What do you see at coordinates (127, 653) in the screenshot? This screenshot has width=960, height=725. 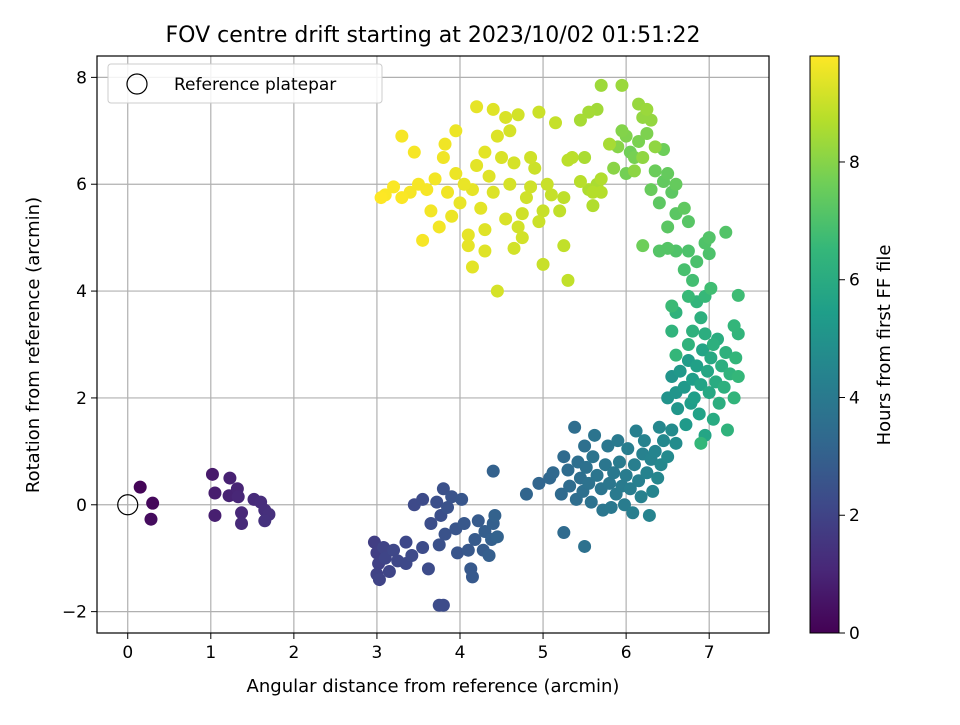 I see `x-tick-label: 0` at bounding box center [127, 653].